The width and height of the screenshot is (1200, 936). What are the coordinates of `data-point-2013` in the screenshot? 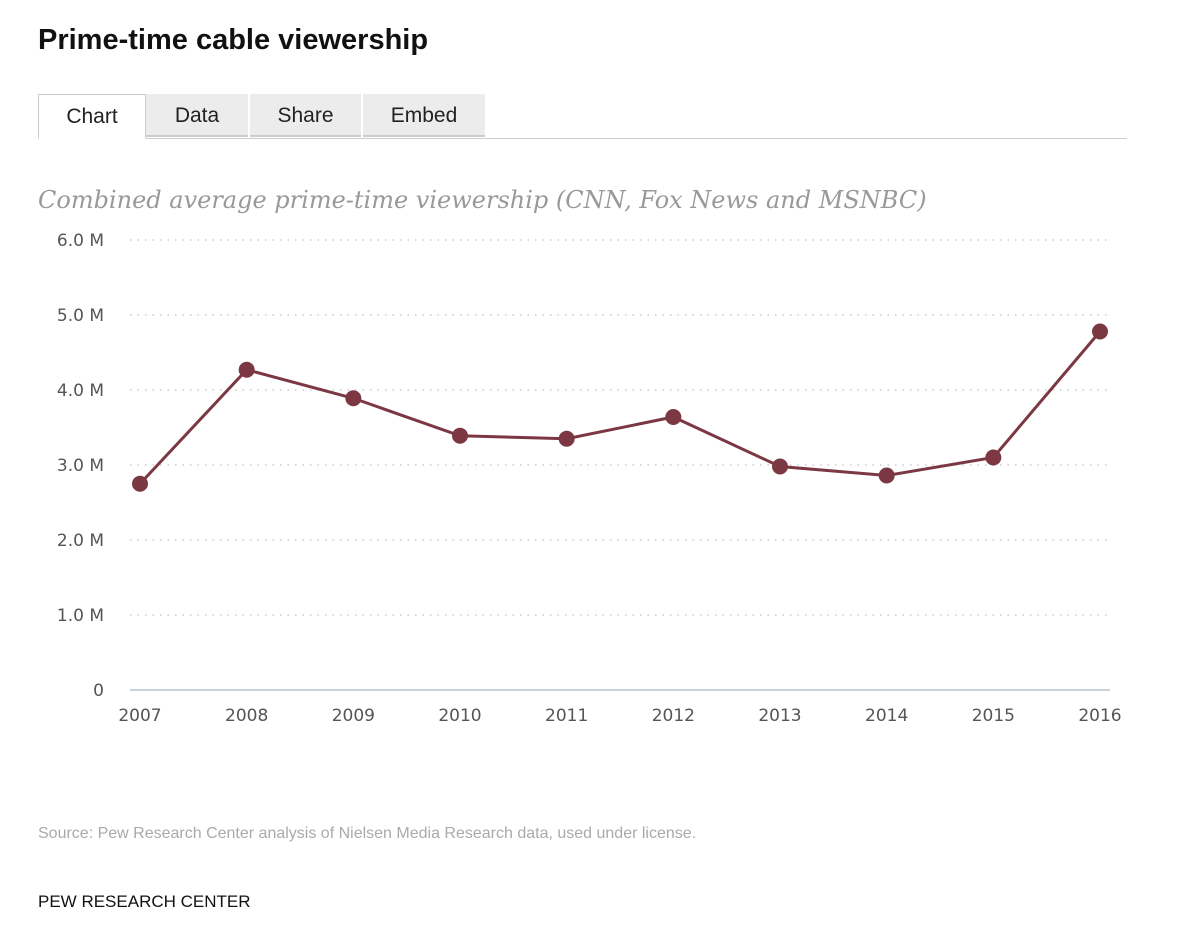 It's located at (780, 466).